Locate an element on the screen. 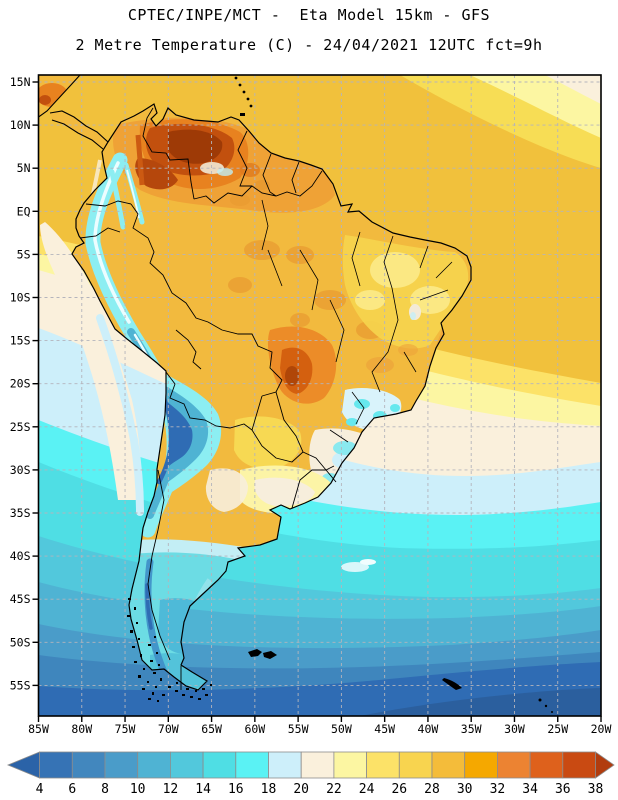 This screenshot has width=618, height=800. colorbar-tick-10: 10 is located at coordinates (138, 789).